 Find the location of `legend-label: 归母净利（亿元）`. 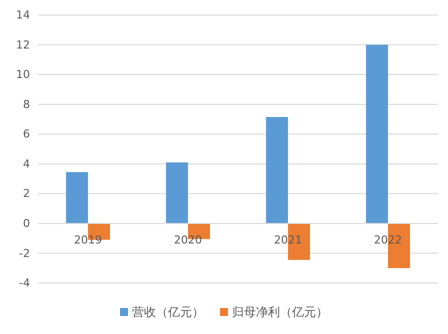

legend-label: 归母净利（亿元） is located at coordinates (280, 312).